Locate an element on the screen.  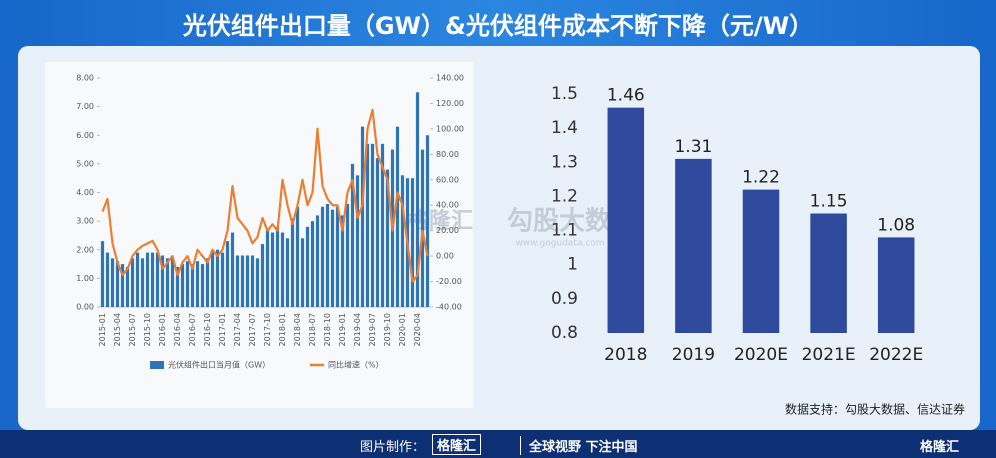
y2-tick-label: -20.00 is located at coordinates (449, 281).